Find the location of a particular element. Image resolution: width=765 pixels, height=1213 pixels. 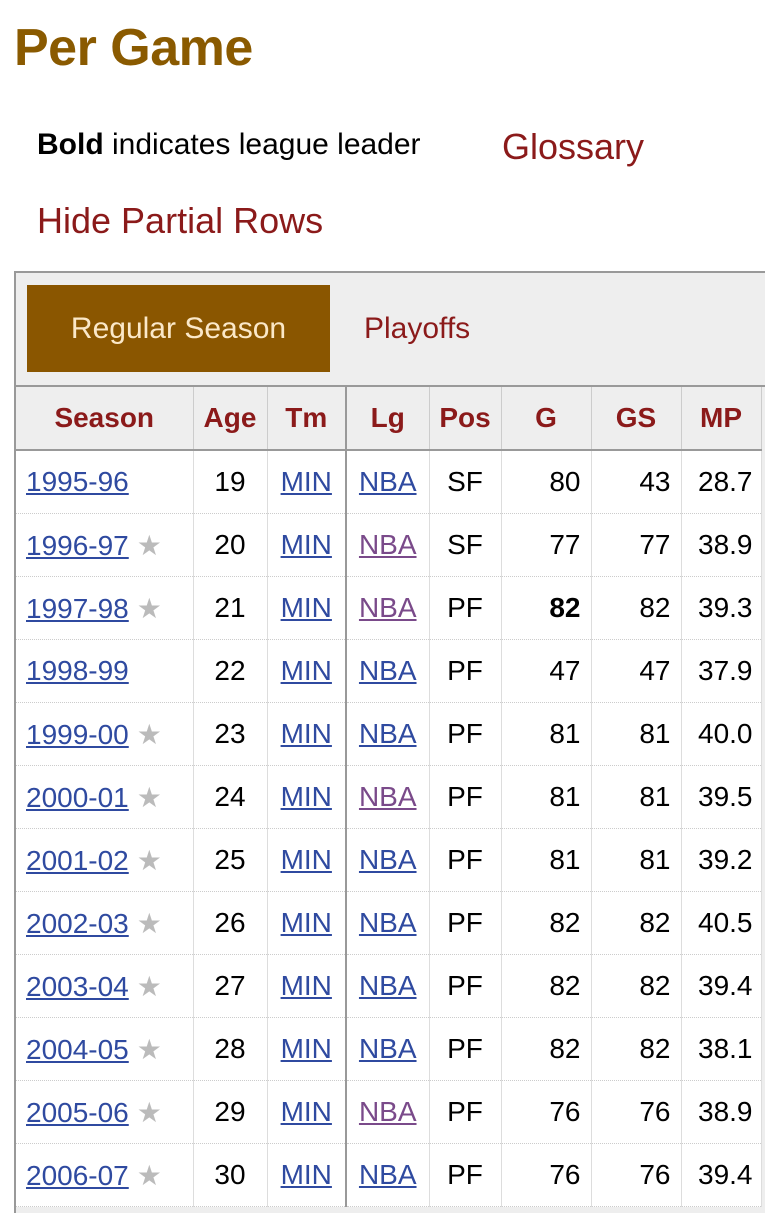

position-cell: SF is located at coordinates (465, 482).